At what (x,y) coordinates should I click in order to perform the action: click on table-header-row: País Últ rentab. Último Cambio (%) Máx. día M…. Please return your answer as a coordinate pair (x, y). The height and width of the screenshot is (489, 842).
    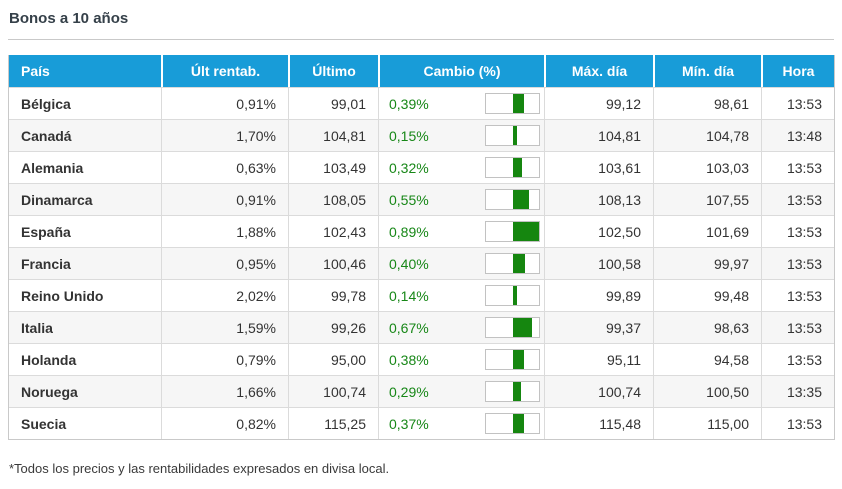
    Looking at the image, I should click on (421, 71).